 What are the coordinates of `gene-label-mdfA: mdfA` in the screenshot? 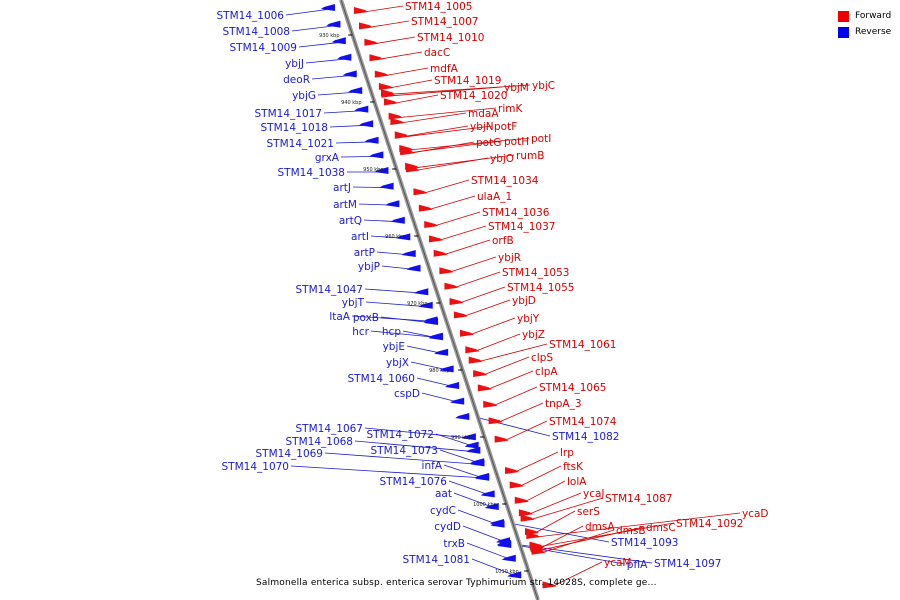 It's located at (444, 69).